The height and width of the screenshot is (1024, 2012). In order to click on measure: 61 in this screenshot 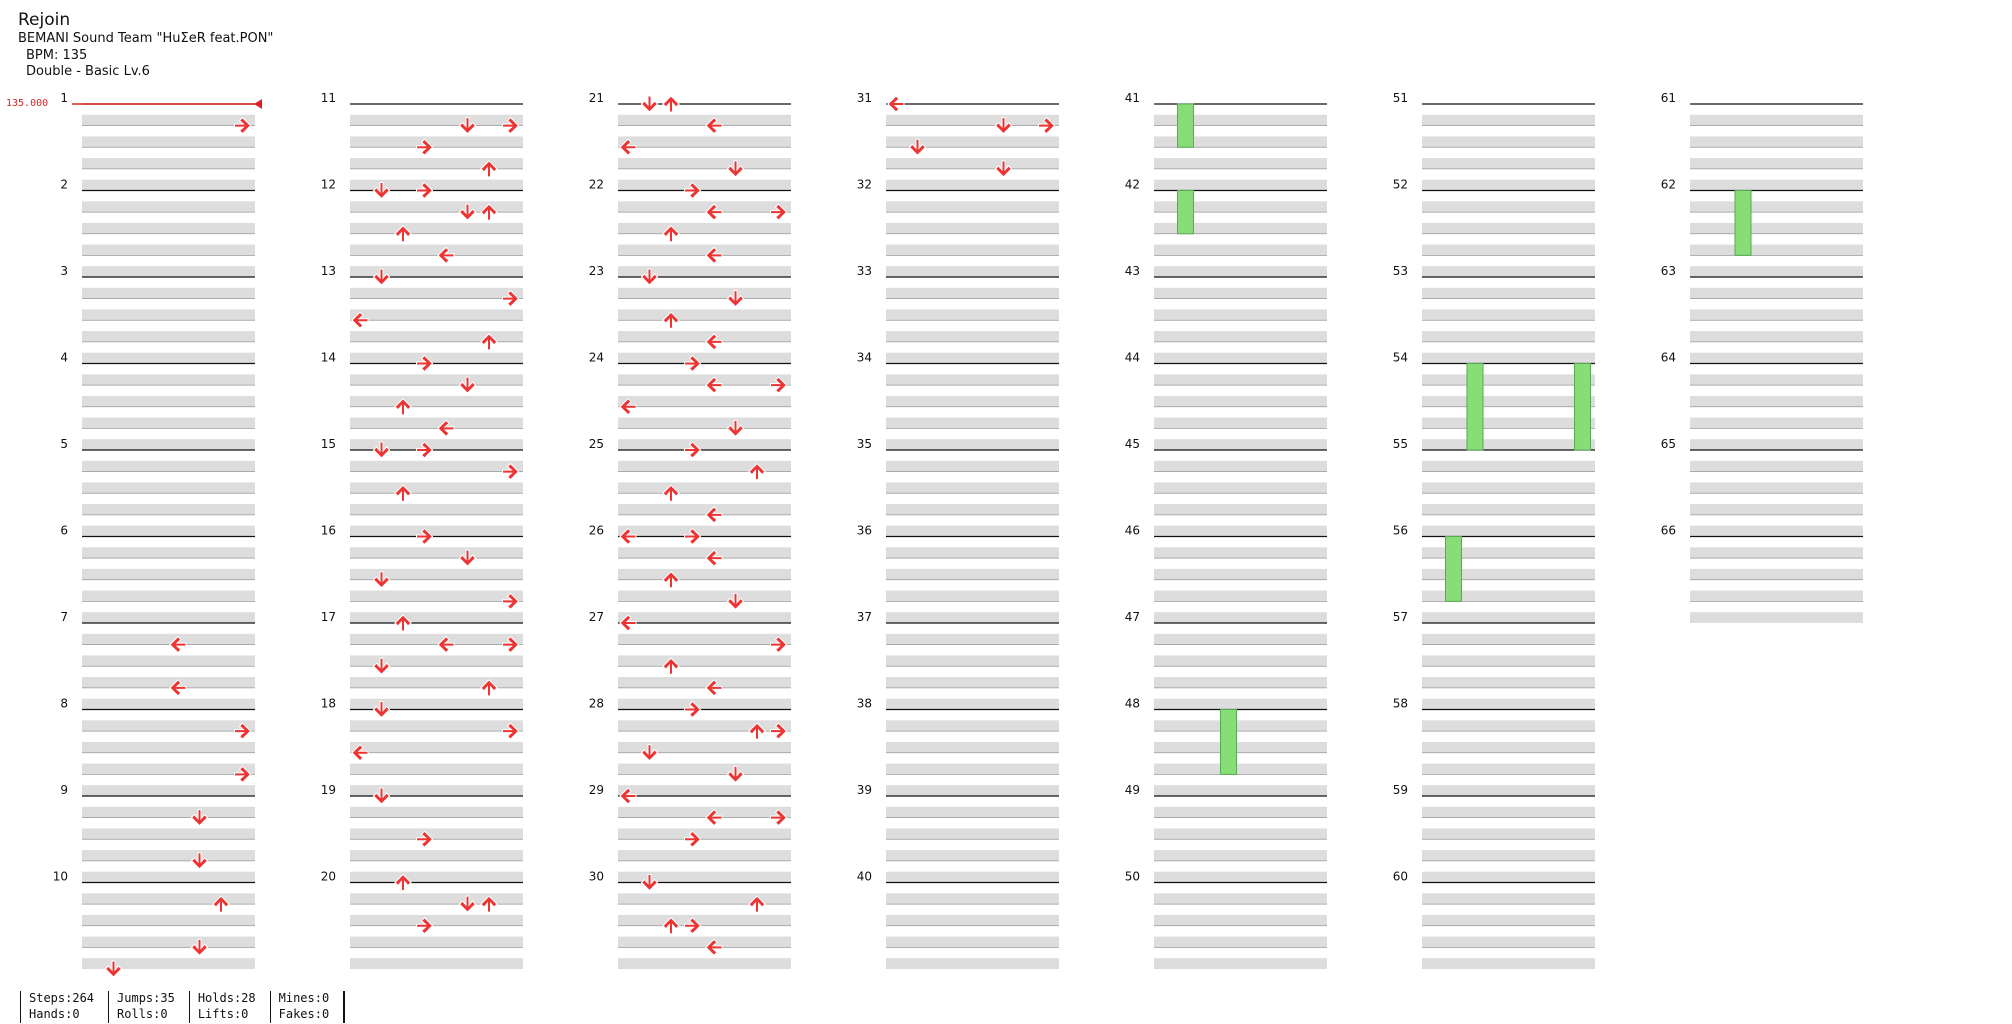, I will do `click(1762, 141)`.